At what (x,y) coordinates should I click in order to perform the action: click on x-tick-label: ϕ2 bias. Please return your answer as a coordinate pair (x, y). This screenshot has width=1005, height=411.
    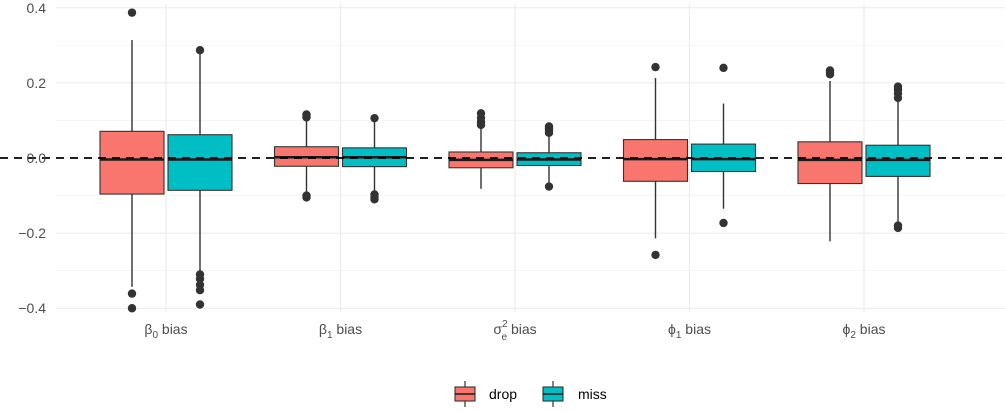
    Looking at the image, I should click on (864, 331).